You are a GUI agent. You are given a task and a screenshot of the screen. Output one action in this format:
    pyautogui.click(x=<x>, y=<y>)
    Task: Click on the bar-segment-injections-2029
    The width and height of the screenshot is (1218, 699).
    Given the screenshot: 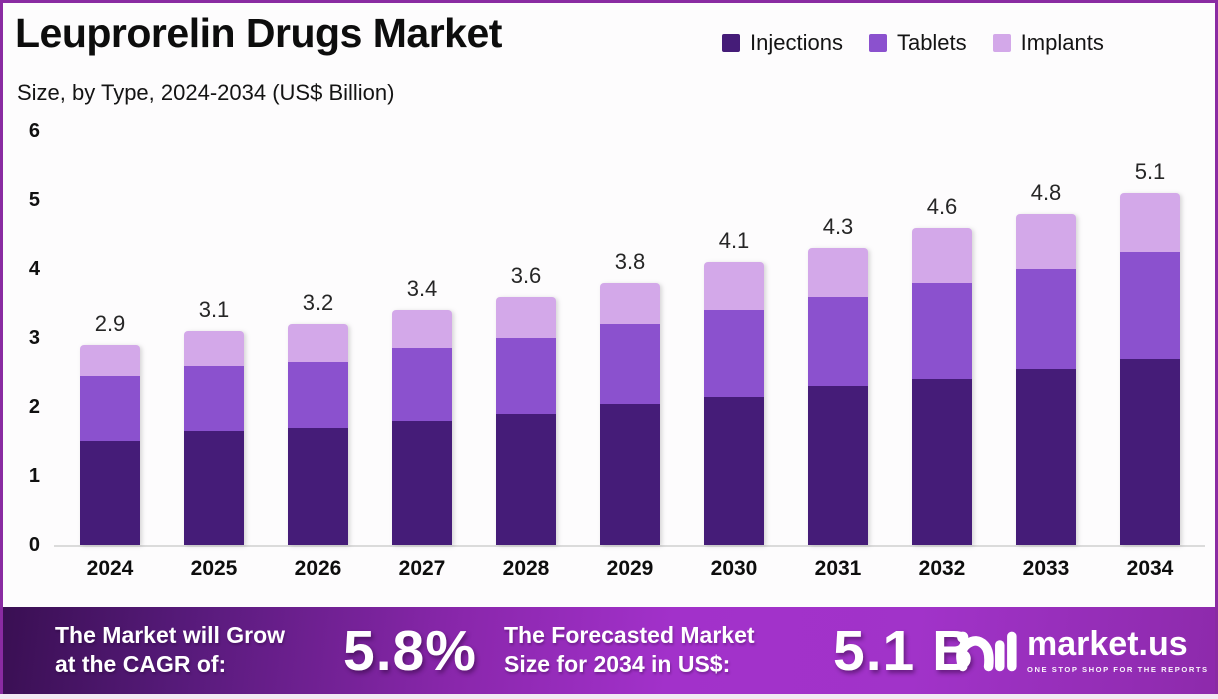 What is the action you would take?
    pyautogui.click(x=630, y=474)
    